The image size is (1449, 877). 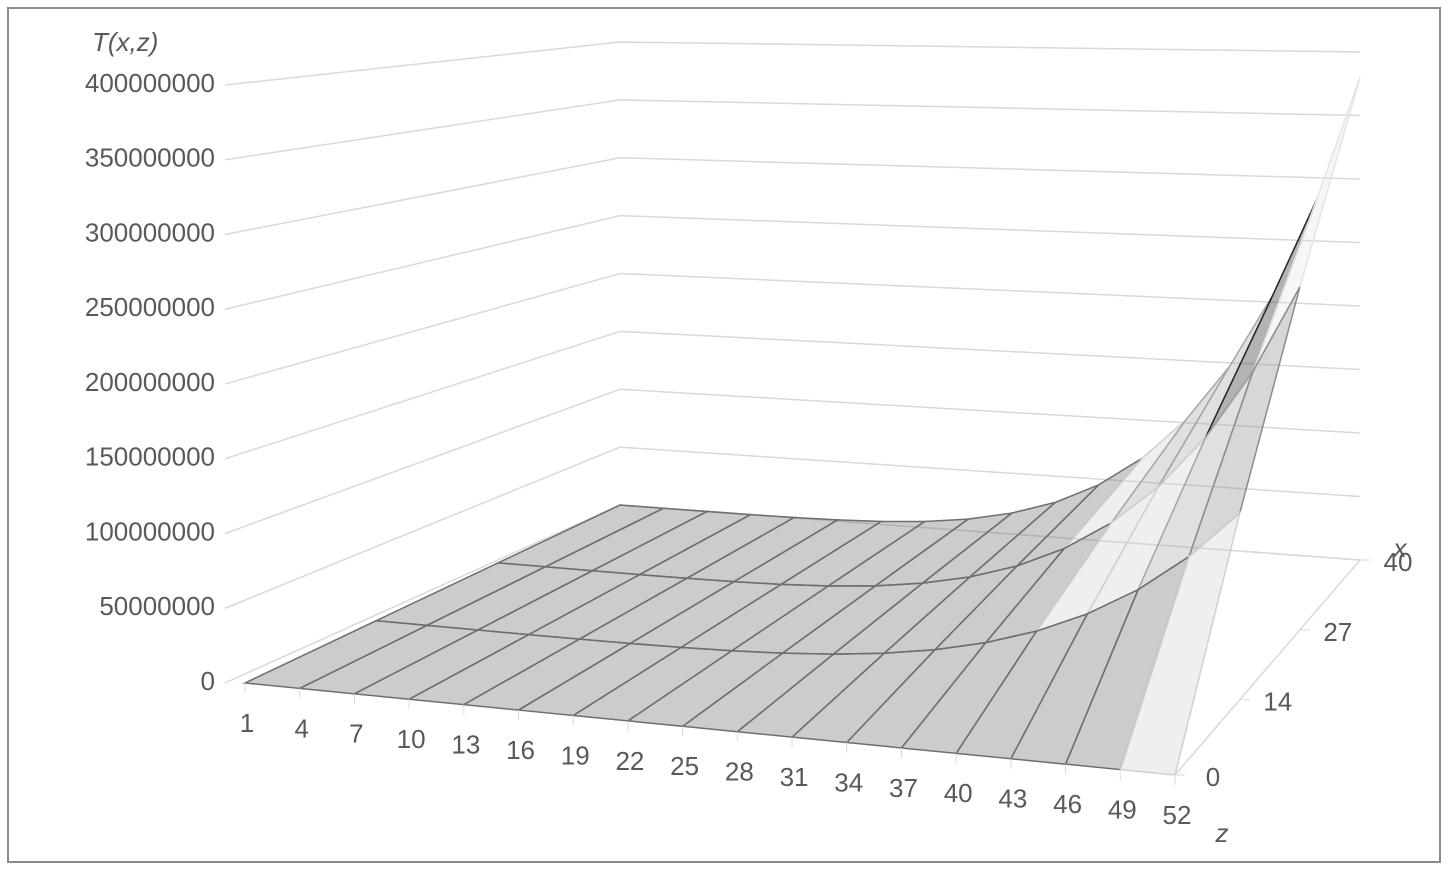 I want to click on x-tick-label: 14, so click(x=1277, y=702).